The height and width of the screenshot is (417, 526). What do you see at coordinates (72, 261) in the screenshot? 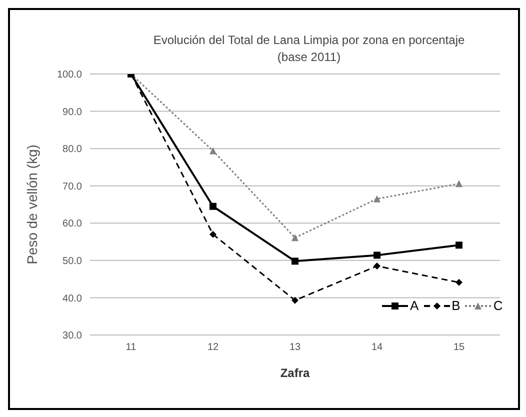
I see `y-tick-label: 50.0` at bounding box center [72, 261].